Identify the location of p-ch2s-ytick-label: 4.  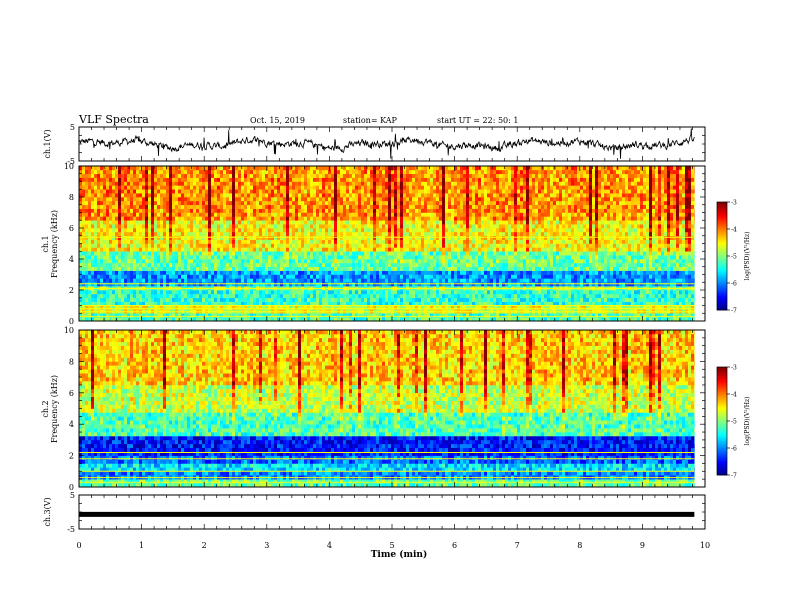
(71, 424).